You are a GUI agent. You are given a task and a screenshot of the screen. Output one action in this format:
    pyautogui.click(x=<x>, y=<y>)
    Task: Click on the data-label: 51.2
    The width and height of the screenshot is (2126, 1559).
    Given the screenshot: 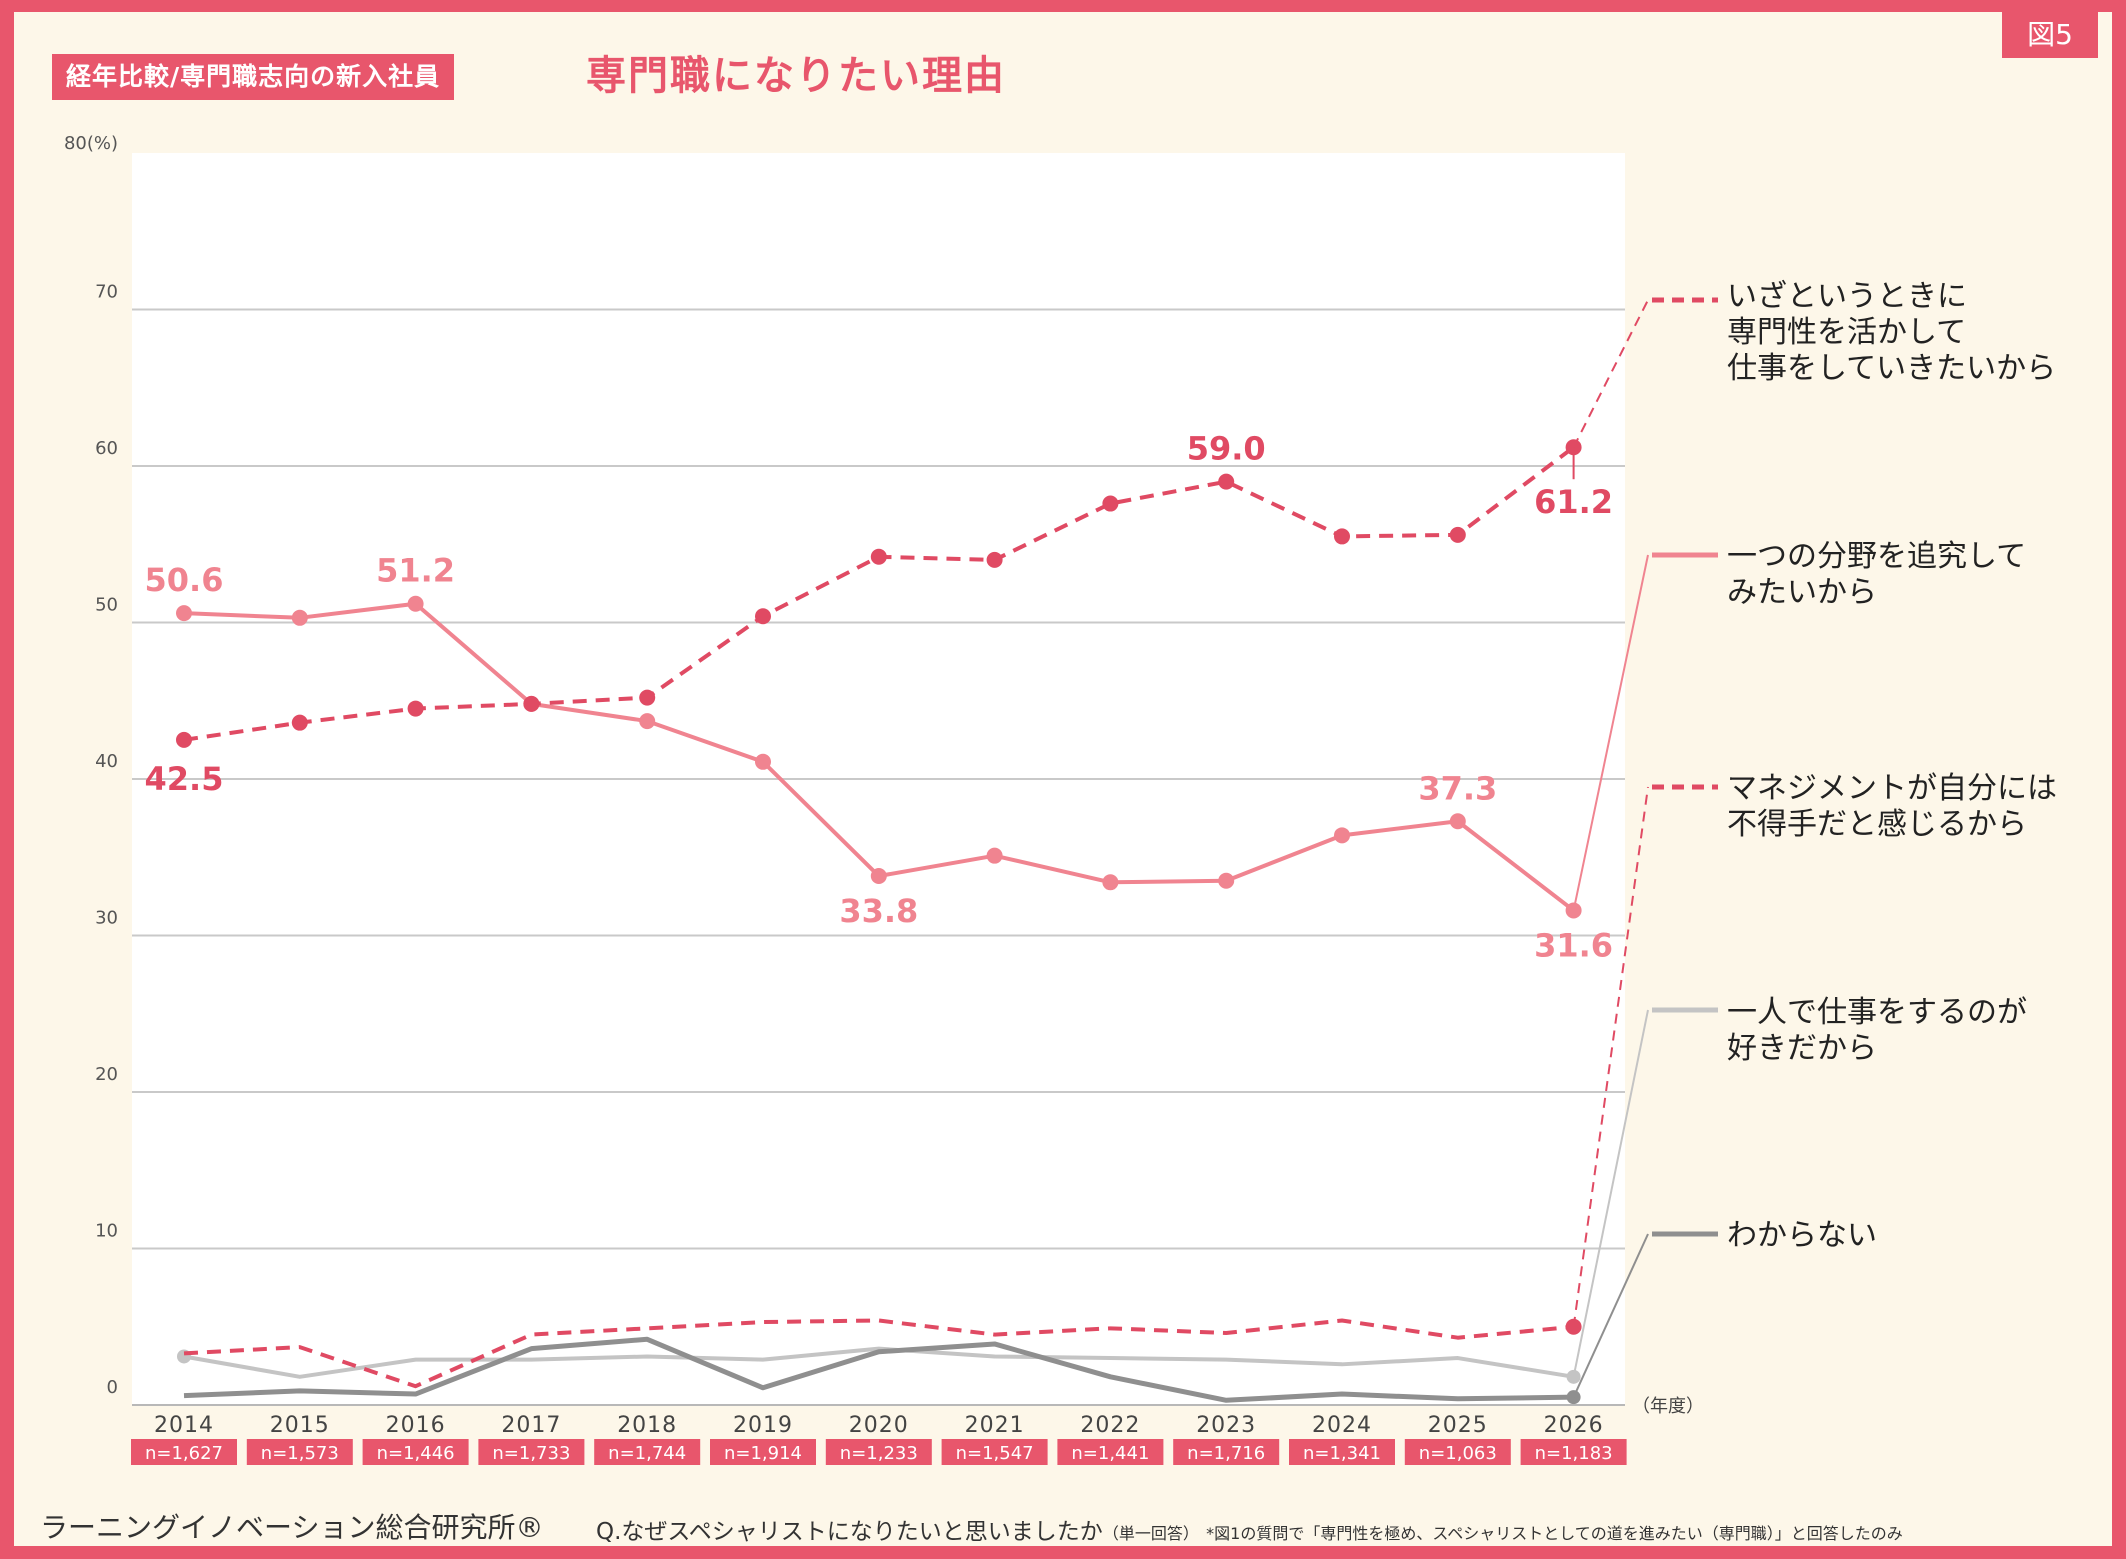 What is the action you would take?
    pyautogui.click(x=415, y=571)
    